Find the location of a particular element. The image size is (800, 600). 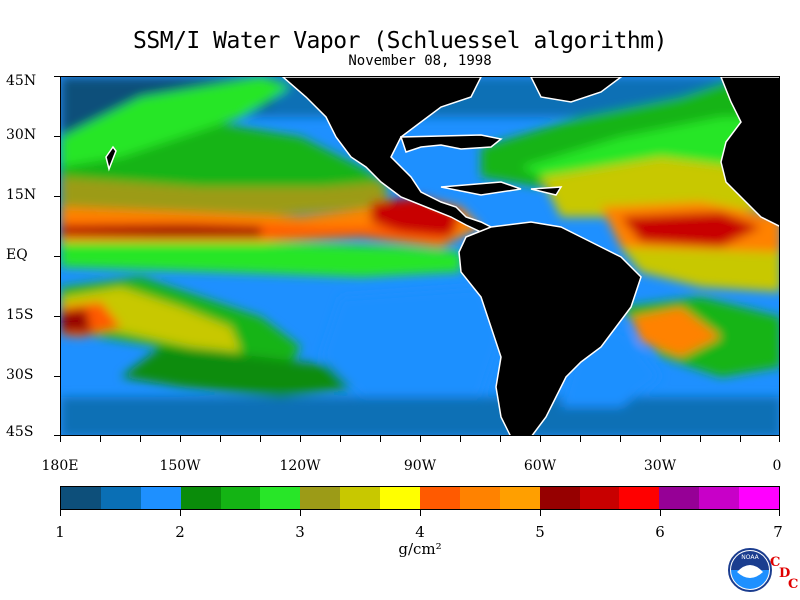

colorbar-label: 4 is located at coordinates (420, 532).